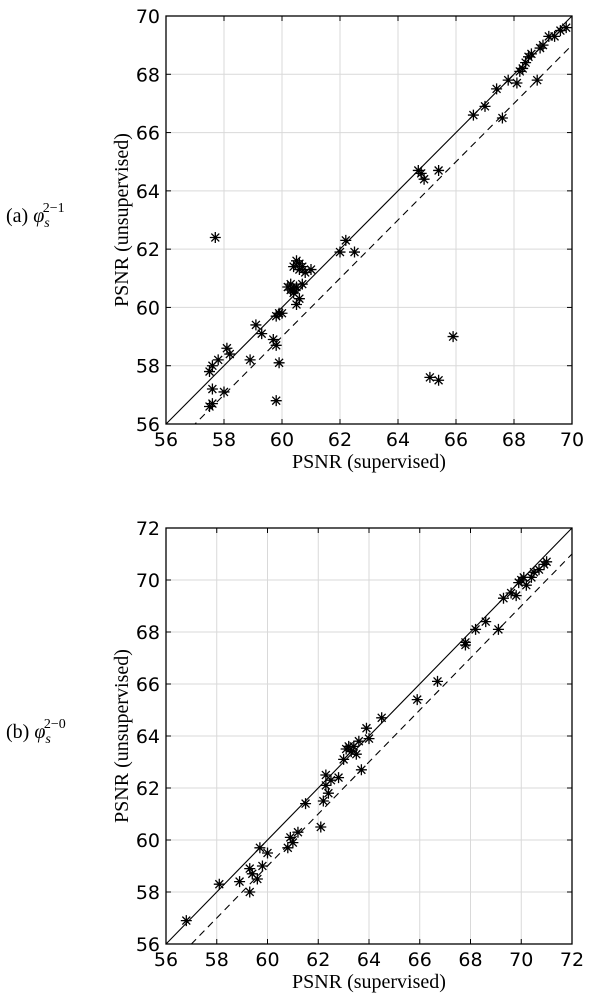 This screenshot has height=1002, width=590. I want to click on x-tick-label: 72, so click(572, 960).